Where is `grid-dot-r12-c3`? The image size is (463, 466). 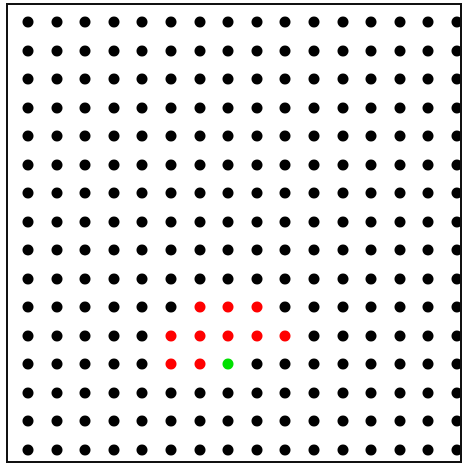
grid-dot-r12-c3 is located at coordinates (114, 364).